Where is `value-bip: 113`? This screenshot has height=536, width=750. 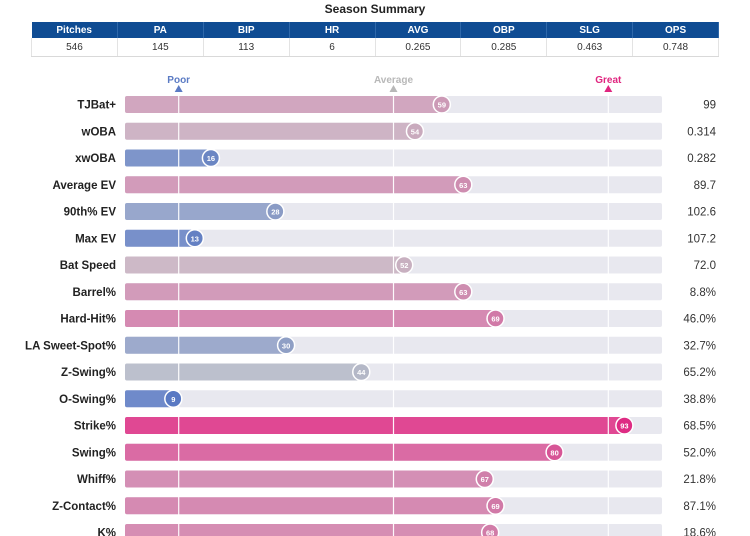
value-bip: 113 is located at coordinates (246, 47).